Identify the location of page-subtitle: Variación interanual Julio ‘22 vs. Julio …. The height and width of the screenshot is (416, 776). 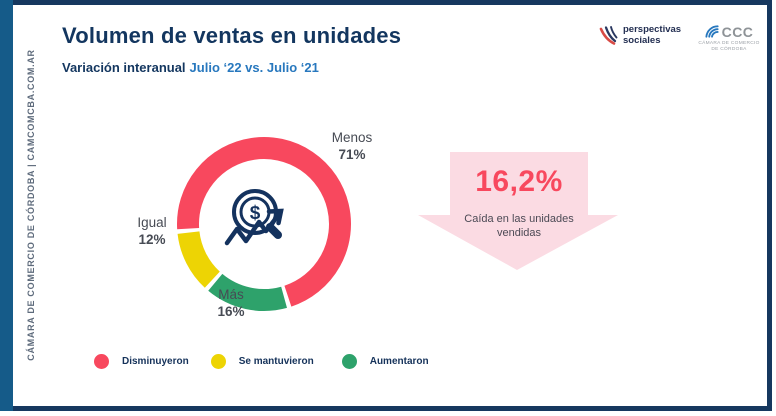
(190, 67).